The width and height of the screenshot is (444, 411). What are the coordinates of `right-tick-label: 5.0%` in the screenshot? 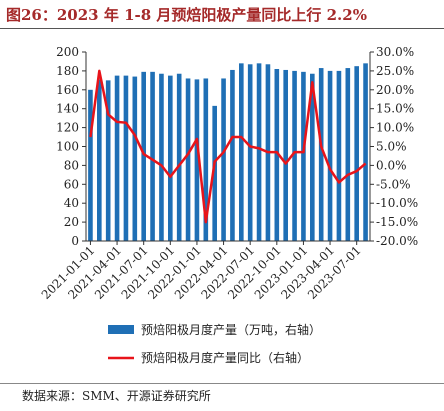 It's located at (391, 147).